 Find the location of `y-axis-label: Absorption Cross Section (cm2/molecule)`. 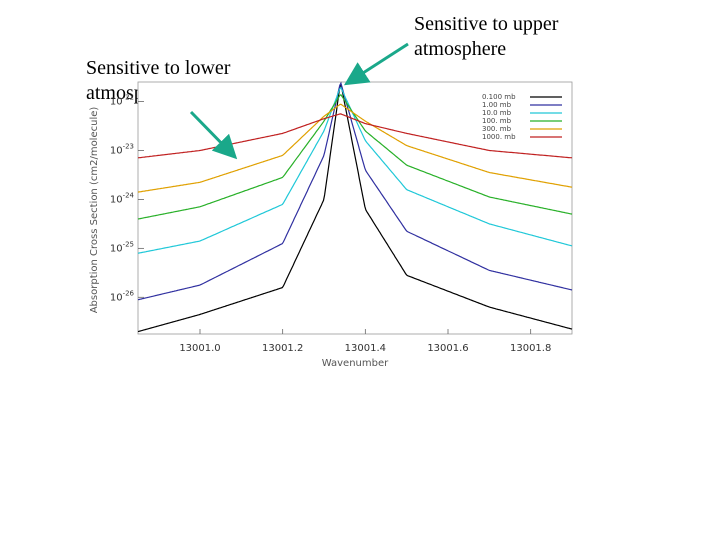

y-axis-label: Absorption Cross Section (cm2/molecule) is located at coordinates (94, 210).